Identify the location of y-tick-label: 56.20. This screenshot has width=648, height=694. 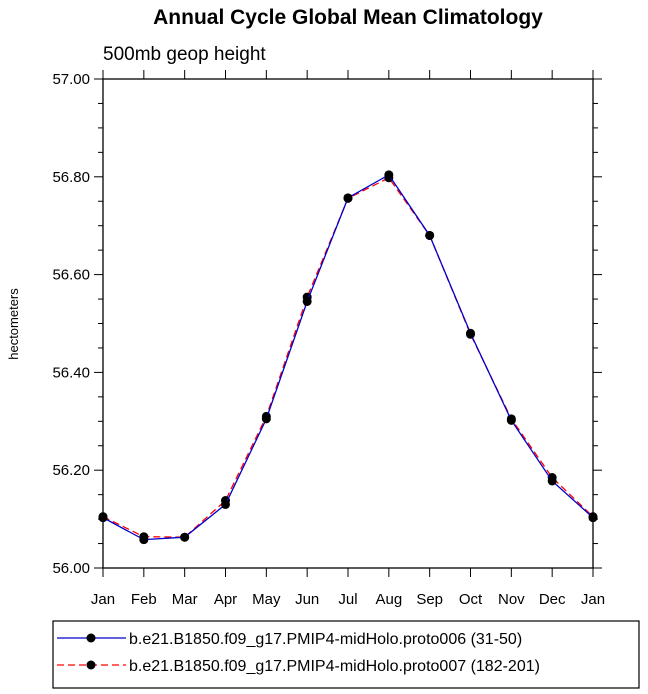
(71, 470).